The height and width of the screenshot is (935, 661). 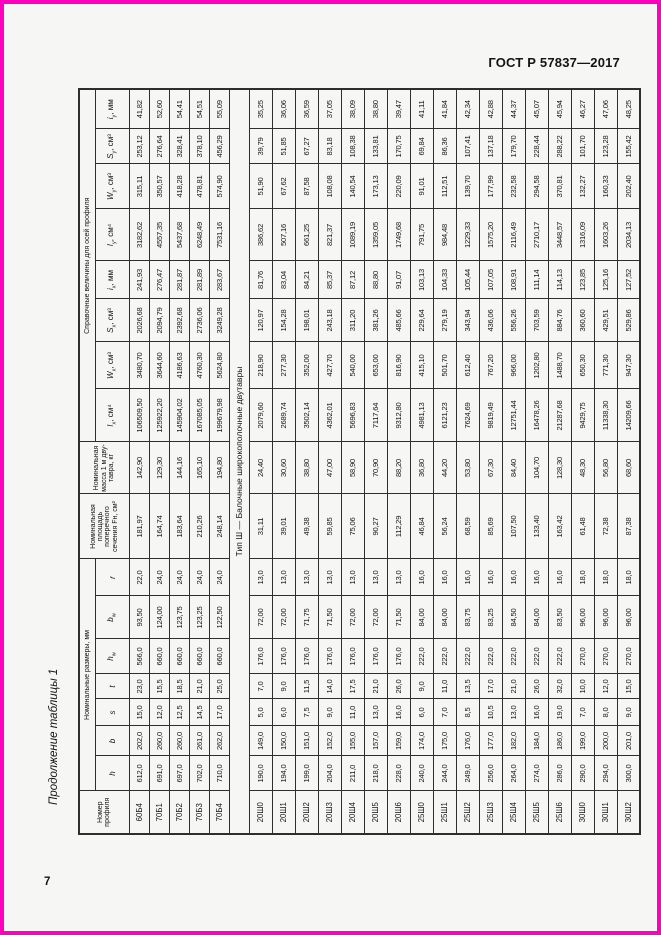 What do you see at coordinates (536, 365) in the screenshot?
I see `table-cell: 1202,80` at bounding box center [536, 365].